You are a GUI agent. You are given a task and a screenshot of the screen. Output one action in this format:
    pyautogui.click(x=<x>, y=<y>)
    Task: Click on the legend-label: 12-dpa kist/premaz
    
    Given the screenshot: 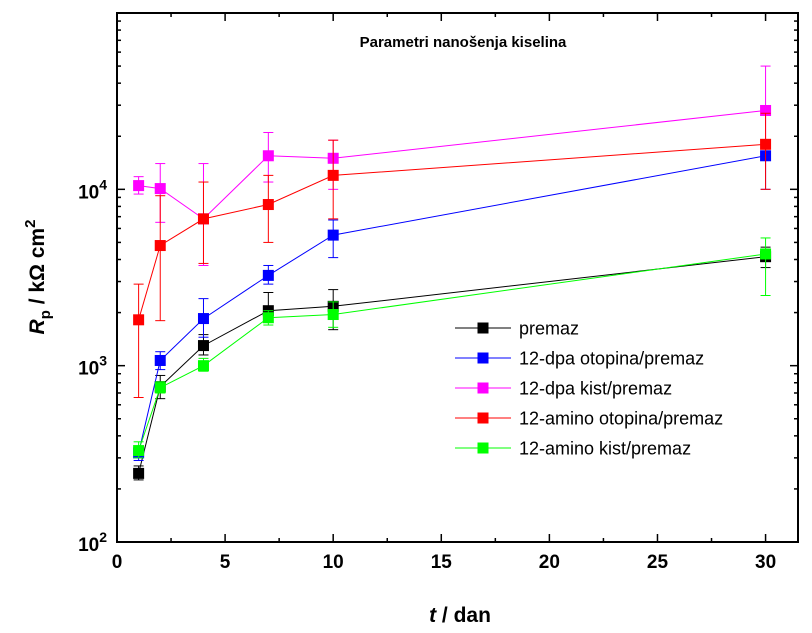 What is the action you would take?
    pyautogui.click(x=595, y=389)
    